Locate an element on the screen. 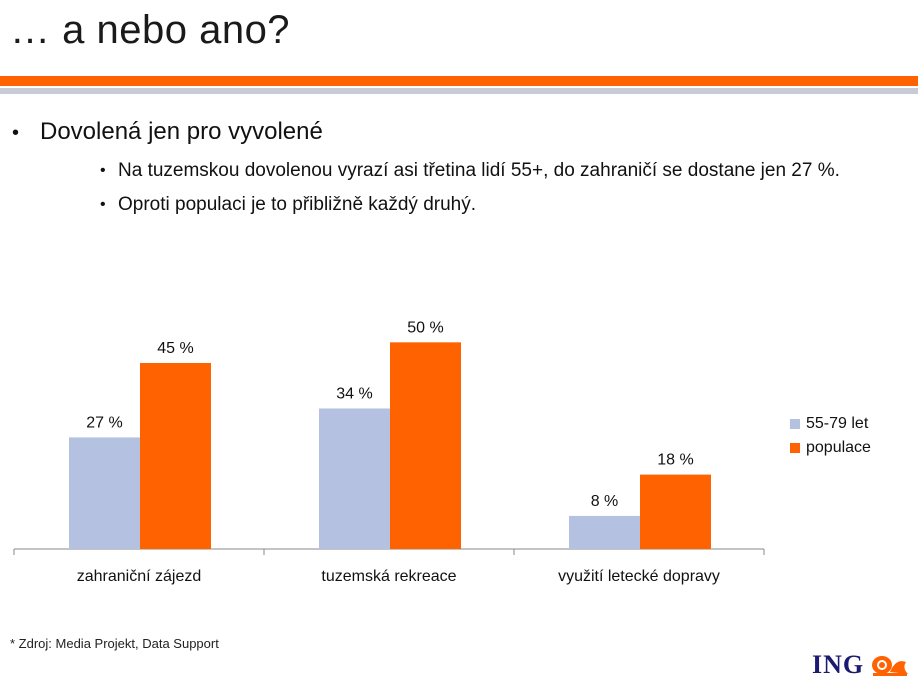 The image size is (918, 683). header-orange-band is located at coordinates (459, 81).